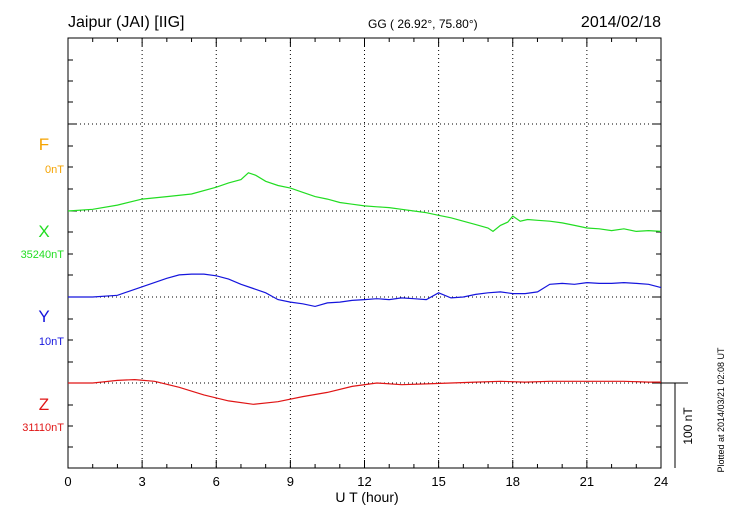 The height and width of the screenshot is (520, 730). Describe the element at coordinates (44, 144) in the screenshot. I see `series-name-label: F` at that location.